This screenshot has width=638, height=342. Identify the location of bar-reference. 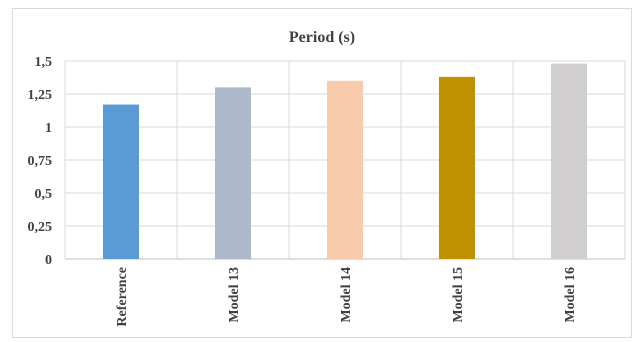
(121, 181).